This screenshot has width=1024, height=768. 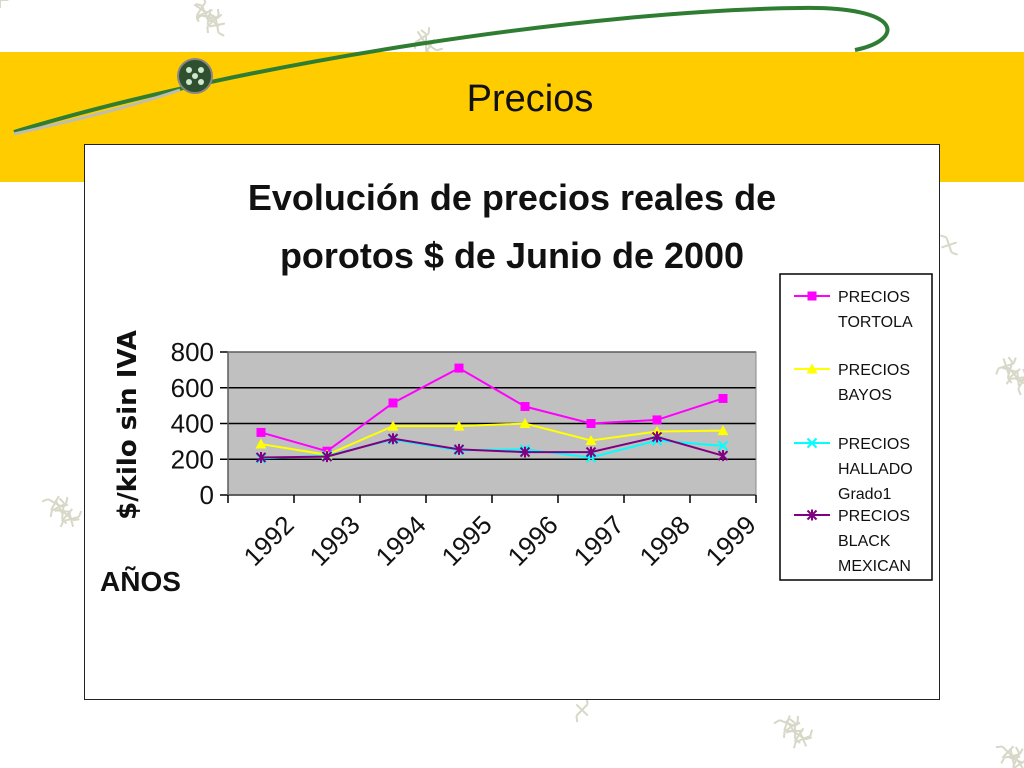 I want to click on legend-box, so click(x=856, y=427).